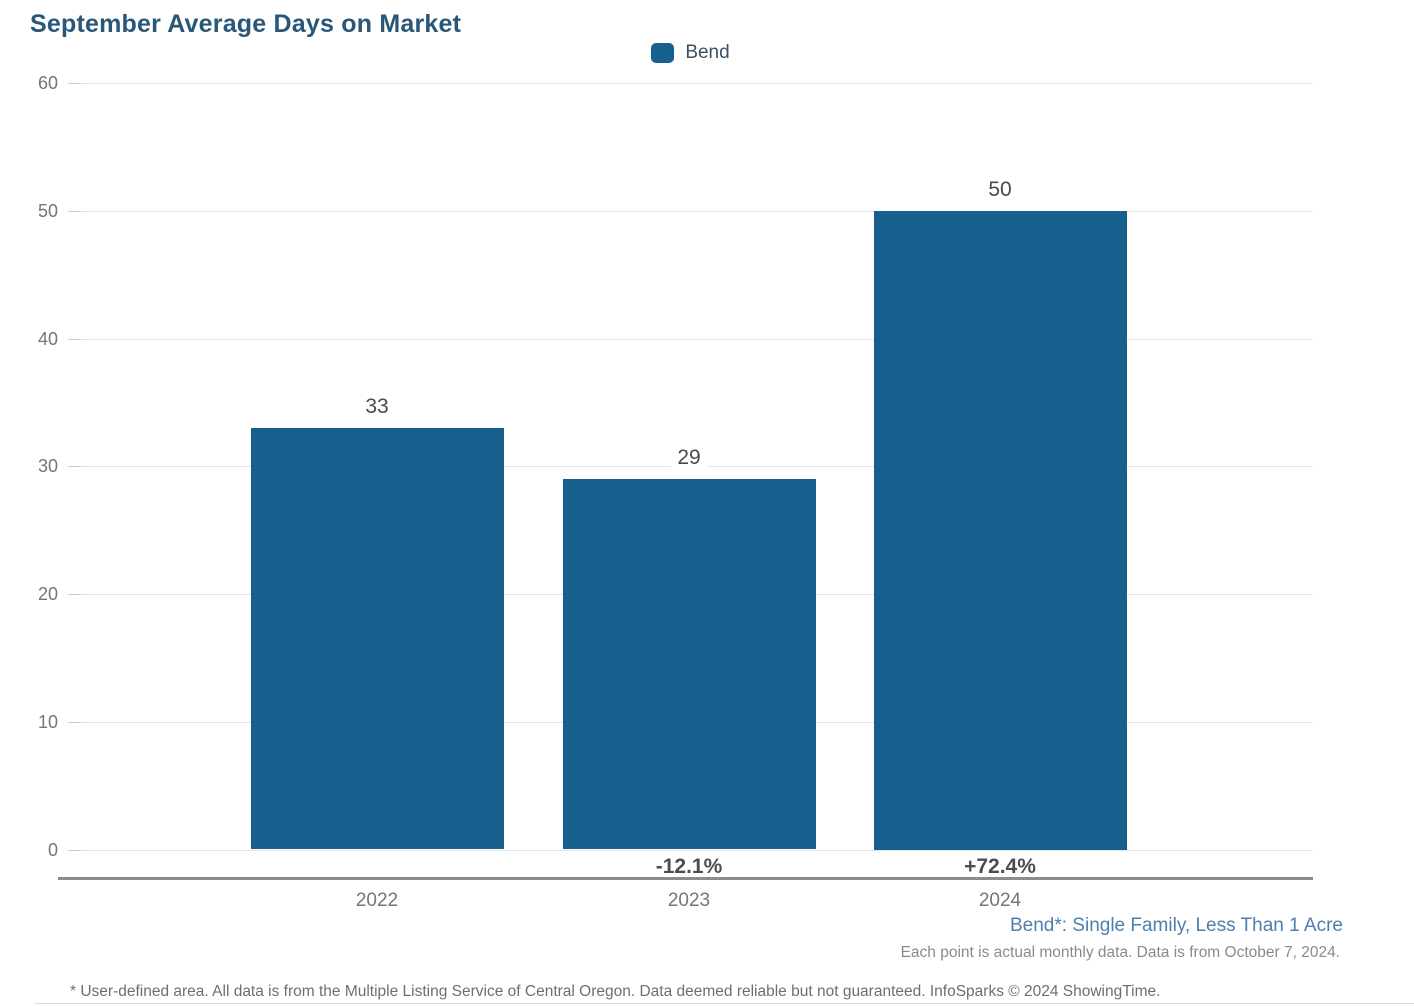 The height and width of the screenshot is (1006, 1414). What do you see at coordinates (47, 721) in the screenshot?
I see `y-tick-label-10: 10` at bounding box center [47, 721].